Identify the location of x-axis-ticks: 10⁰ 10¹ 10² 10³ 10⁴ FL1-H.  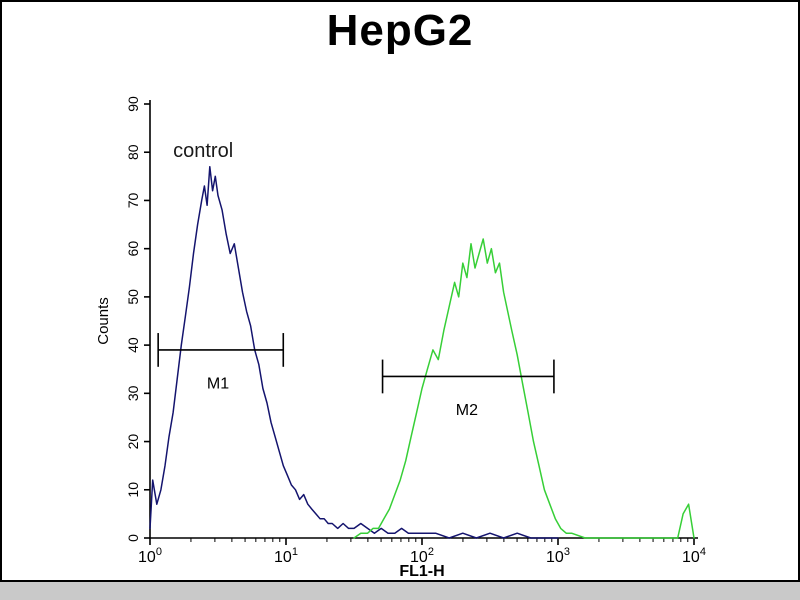
(422, 559).